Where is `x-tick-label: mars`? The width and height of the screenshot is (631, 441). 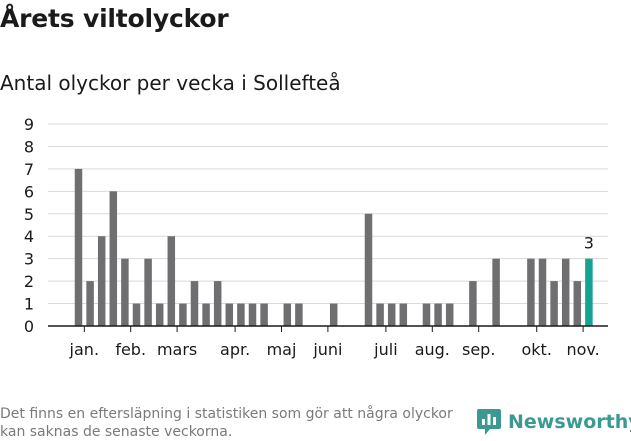
x-tick-label: mars is located at coordinates (177, 349).